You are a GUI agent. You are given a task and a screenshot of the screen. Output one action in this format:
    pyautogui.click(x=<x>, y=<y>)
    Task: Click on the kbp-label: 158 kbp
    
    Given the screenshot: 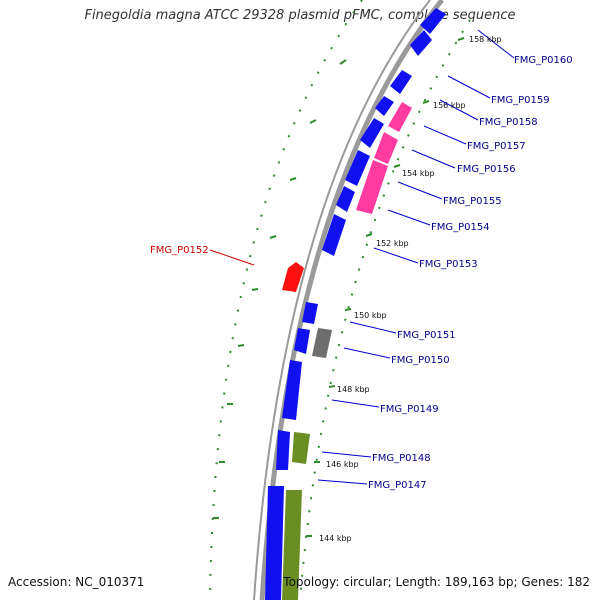 What is the action you would take?
    pyautogui.click(x=485, y=39)
    